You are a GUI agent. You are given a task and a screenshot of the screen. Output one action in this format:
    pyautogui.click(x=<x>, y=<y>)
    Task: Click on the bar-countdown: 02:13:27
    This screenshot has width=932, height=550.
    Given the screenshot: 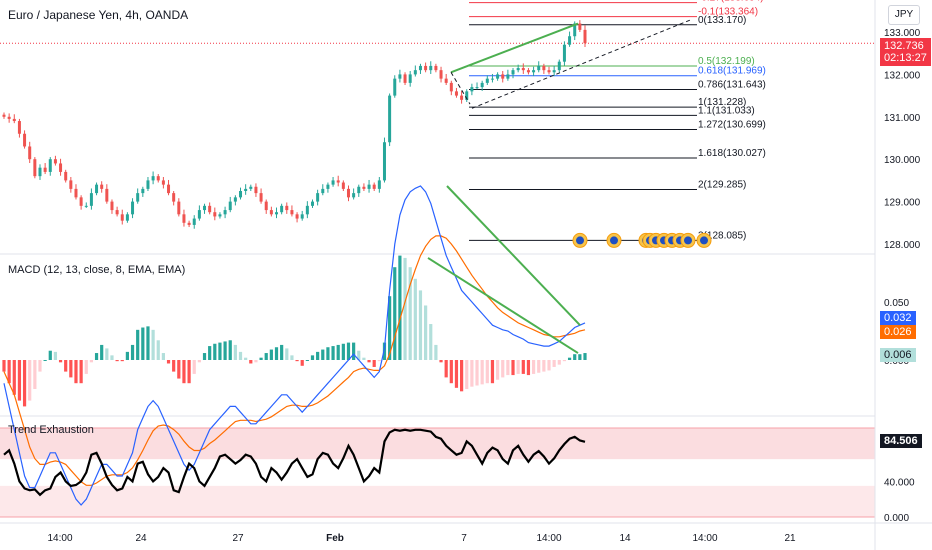 What is the action you would take?
    pyautogui.click(x=905, y=58)
    